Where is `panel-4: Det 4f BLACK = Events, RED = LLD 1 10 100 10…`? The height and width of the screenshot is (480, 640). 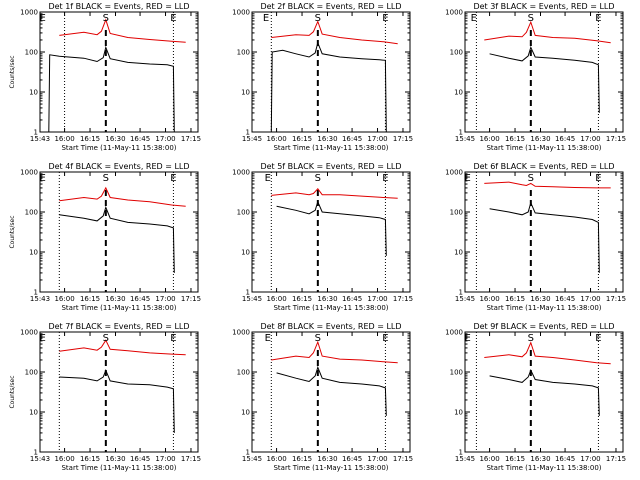
panel-4: Det 4f BLACK = Events, RED = LLD 1 10 100 10… is located at coordinates (105, 237).